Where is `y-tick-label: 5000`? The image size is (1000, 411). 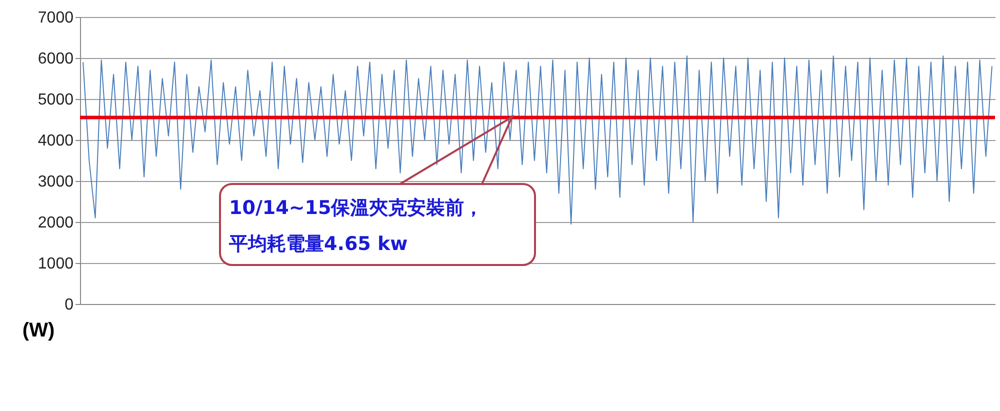
y-tick-label: 5000 is located at coordinates (56, 100).